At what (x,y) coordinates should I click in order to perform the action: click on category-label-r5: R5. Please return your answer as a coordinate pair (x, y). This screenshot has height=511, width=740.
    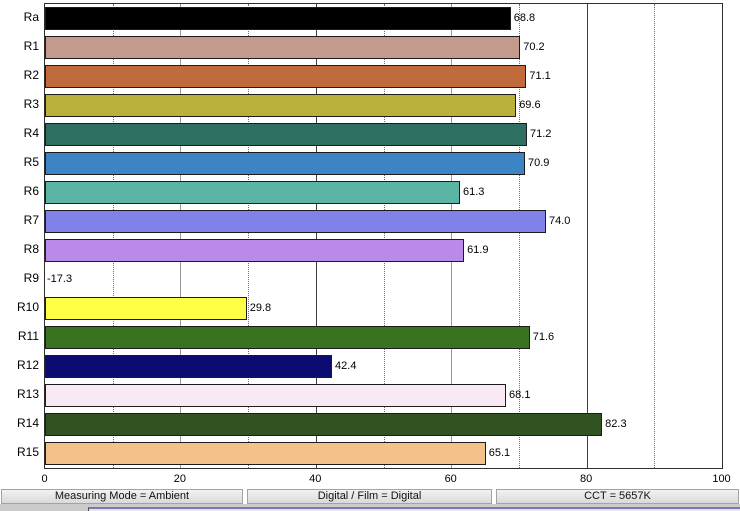
    Looking at the image, I should click on (31, 162).